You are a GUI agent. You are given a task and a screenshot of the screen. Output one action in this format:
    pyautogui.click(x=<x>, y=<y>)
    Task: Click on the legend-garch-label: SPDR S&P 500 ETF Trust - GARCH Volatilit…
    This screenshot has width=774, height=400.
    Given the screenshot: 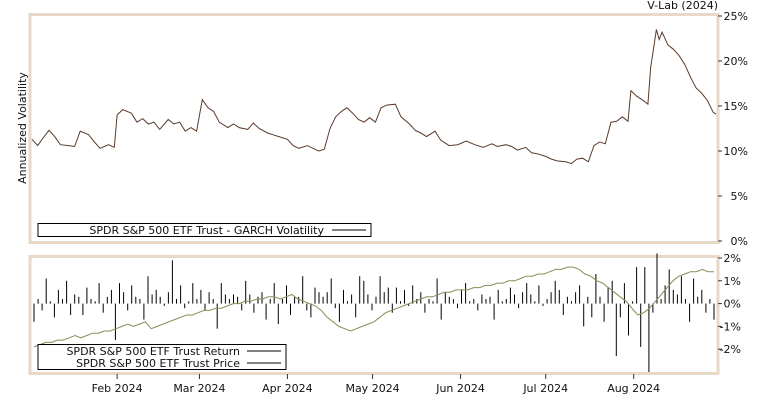 What is the action you would take?
    pyautogui.click(x=206, y=230)
    